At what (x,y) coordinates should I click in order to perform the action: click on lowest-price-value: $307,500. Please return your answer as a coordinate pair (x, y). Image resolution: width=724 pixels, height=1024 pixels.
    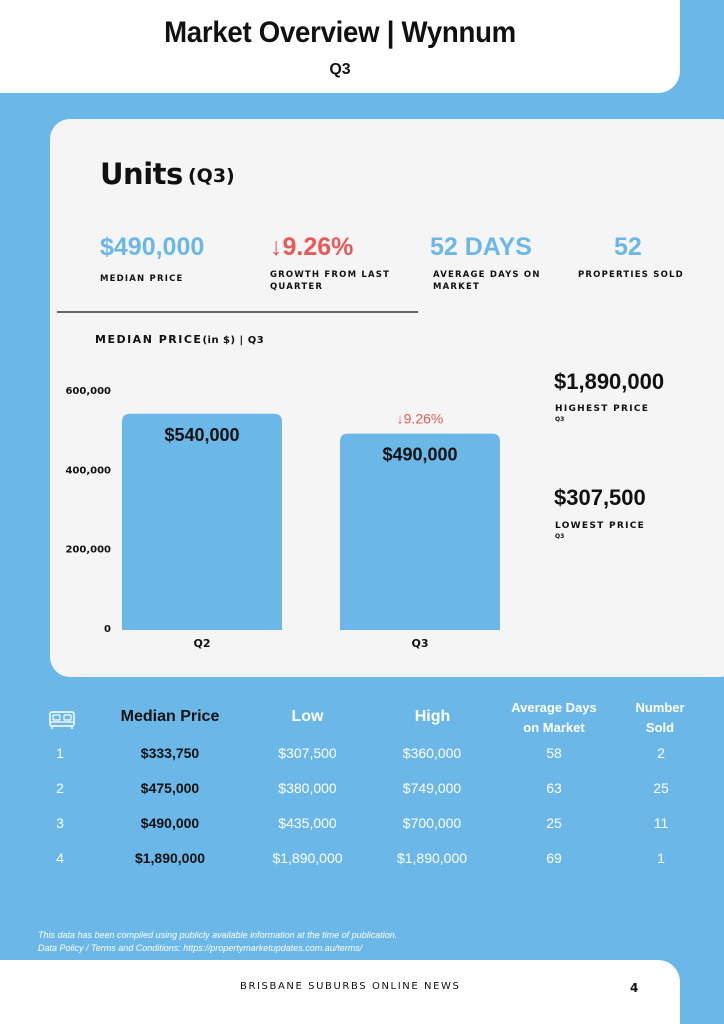
    Looking at the image, I should click on (600, 497).